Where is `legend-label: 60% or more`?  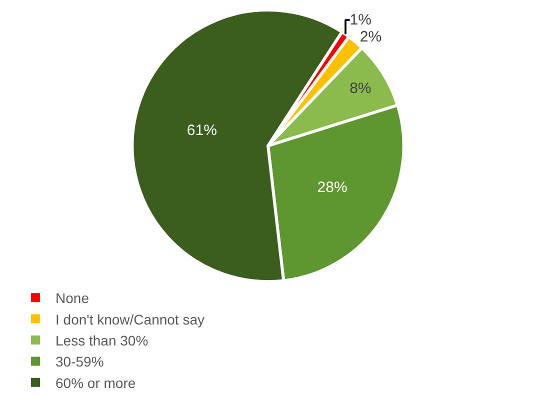 legend-label: 60% or more is located at coordinates (96, 382).